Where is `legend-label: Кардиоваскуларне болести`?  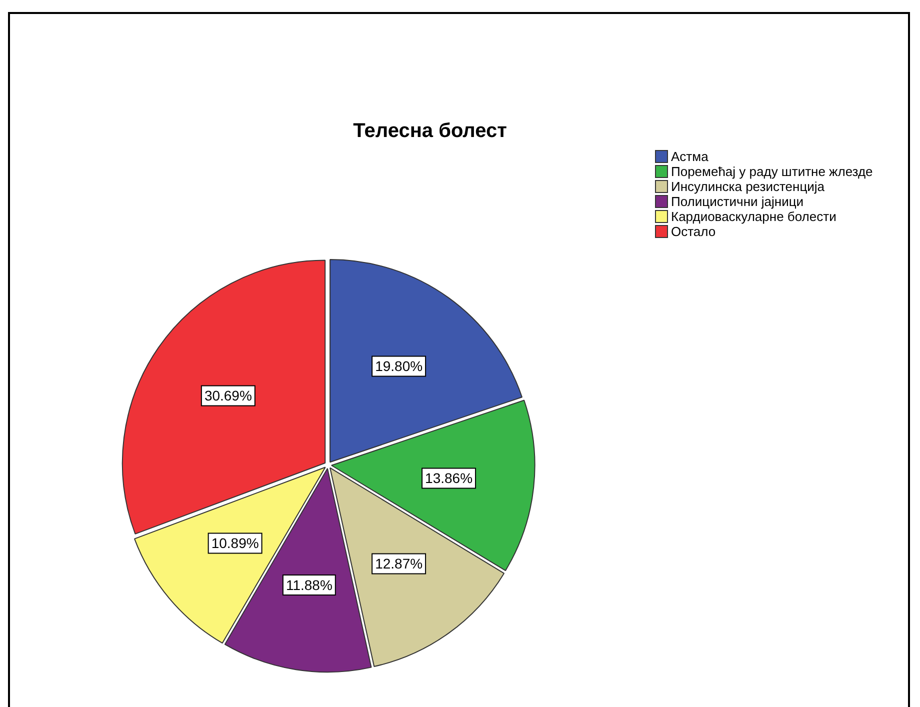
legend-label: Кардиоваскуларне болести is located at coordinates (753, 216).